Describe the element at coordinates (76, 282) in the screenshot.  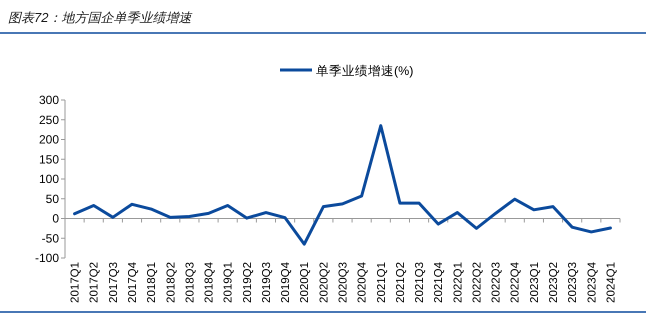
I see `x-tick-label: 2017Q1` at that location.